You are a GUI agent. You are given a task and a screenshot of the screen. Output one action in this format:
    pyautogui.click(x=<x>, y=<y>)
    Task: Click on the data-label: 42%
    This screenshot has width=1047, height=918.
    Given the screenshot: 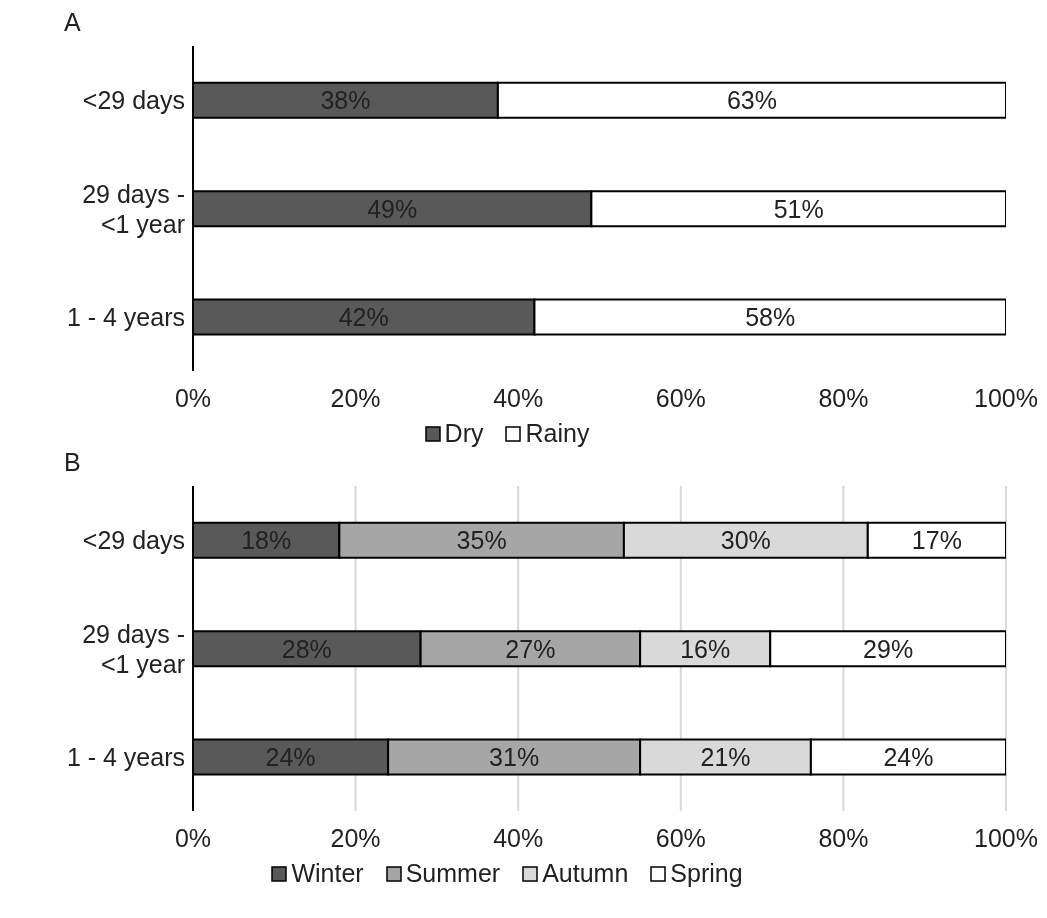 What is the action you would take?
    pyautogui.click(x=363, y=317)
    